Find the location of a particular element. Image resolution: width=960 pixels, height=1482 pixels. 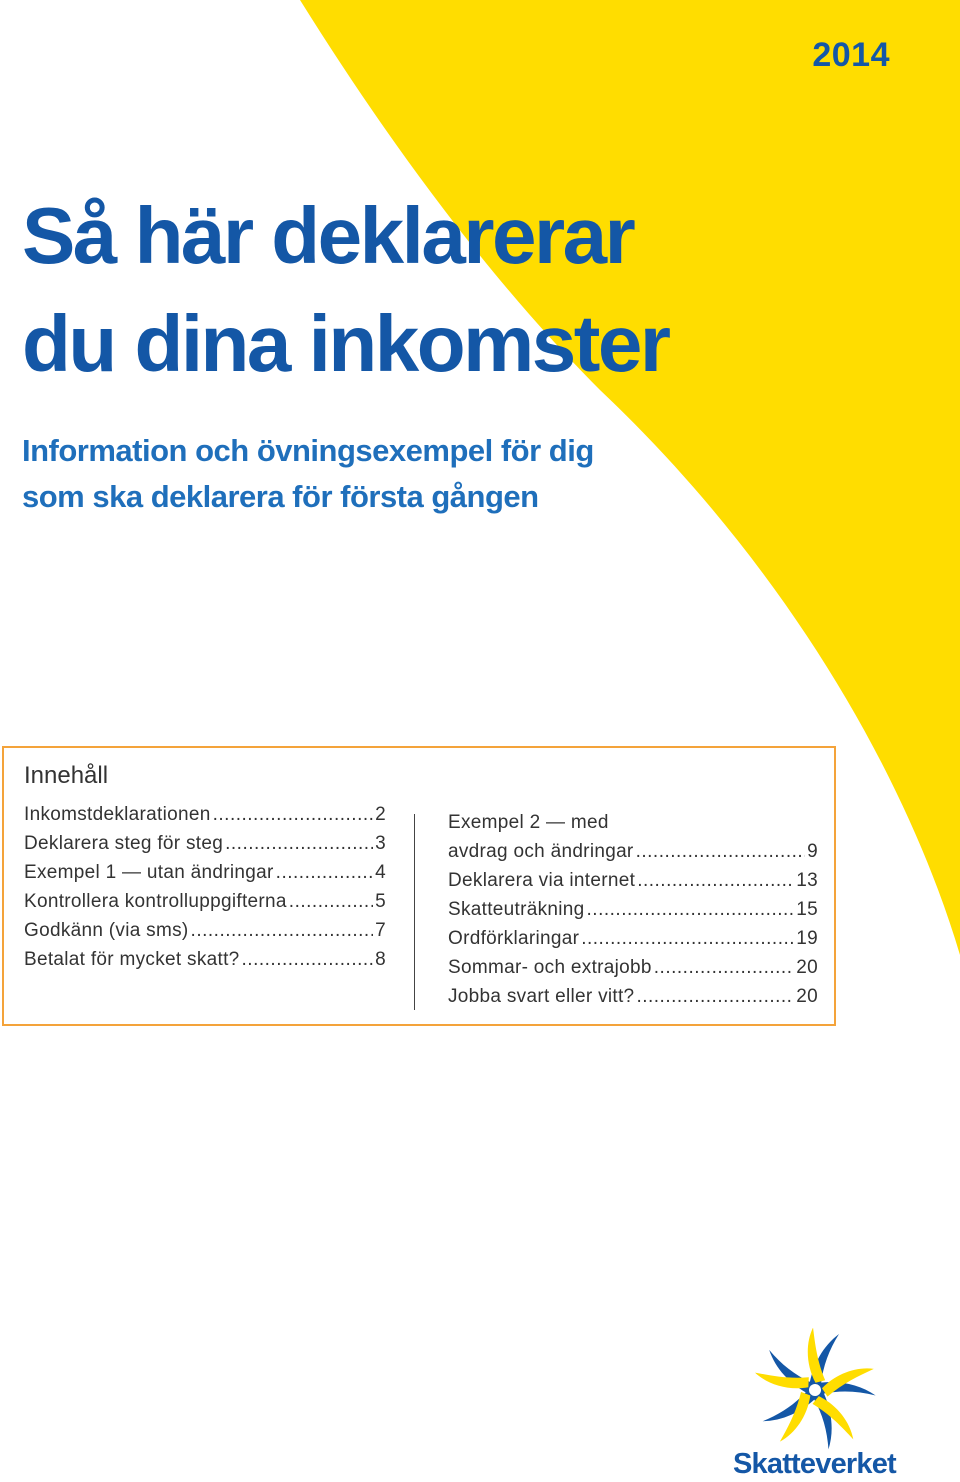

toc-entry: Deklarera via internet 13 is located at coordinates (633, 880).